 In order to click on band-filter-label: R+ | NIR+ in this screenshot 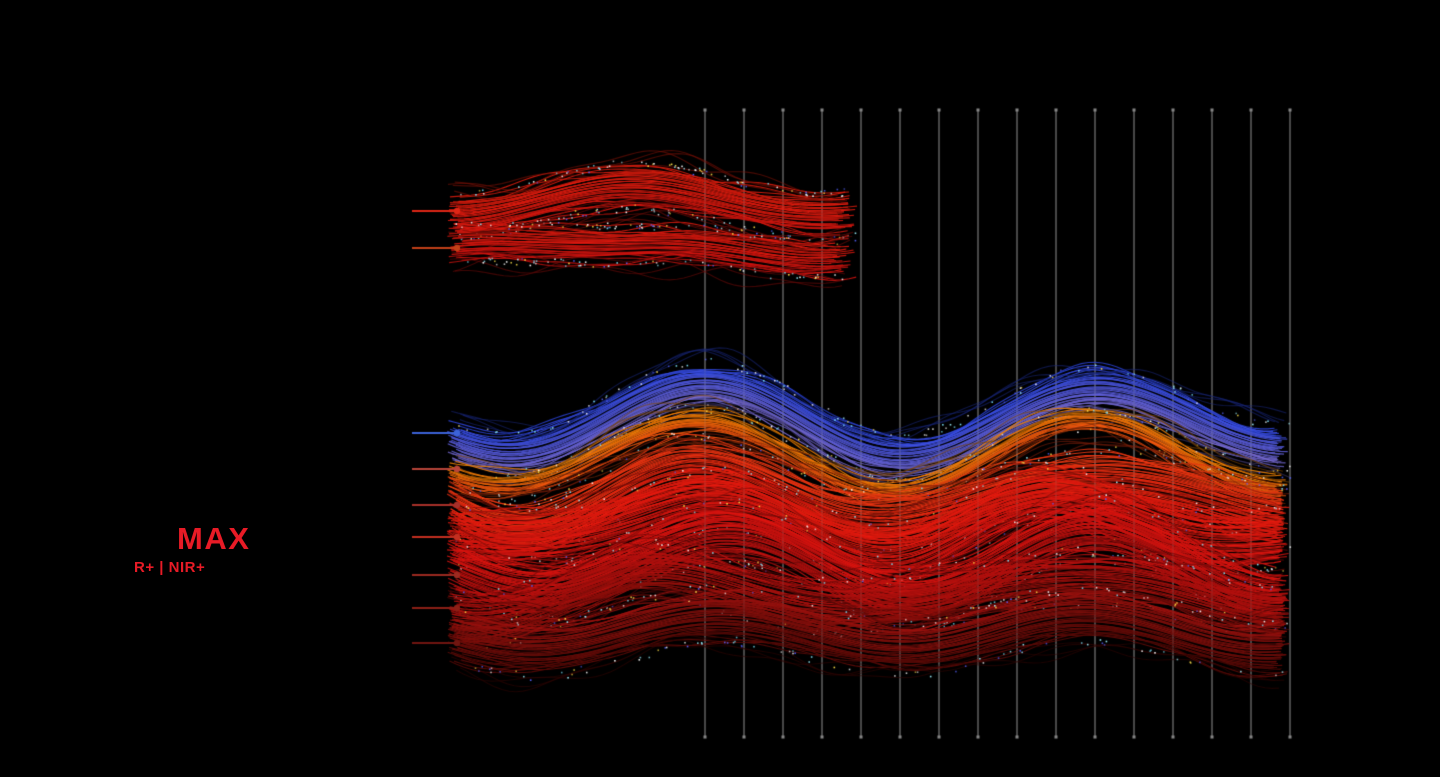, I will do `click(170, 567)`.